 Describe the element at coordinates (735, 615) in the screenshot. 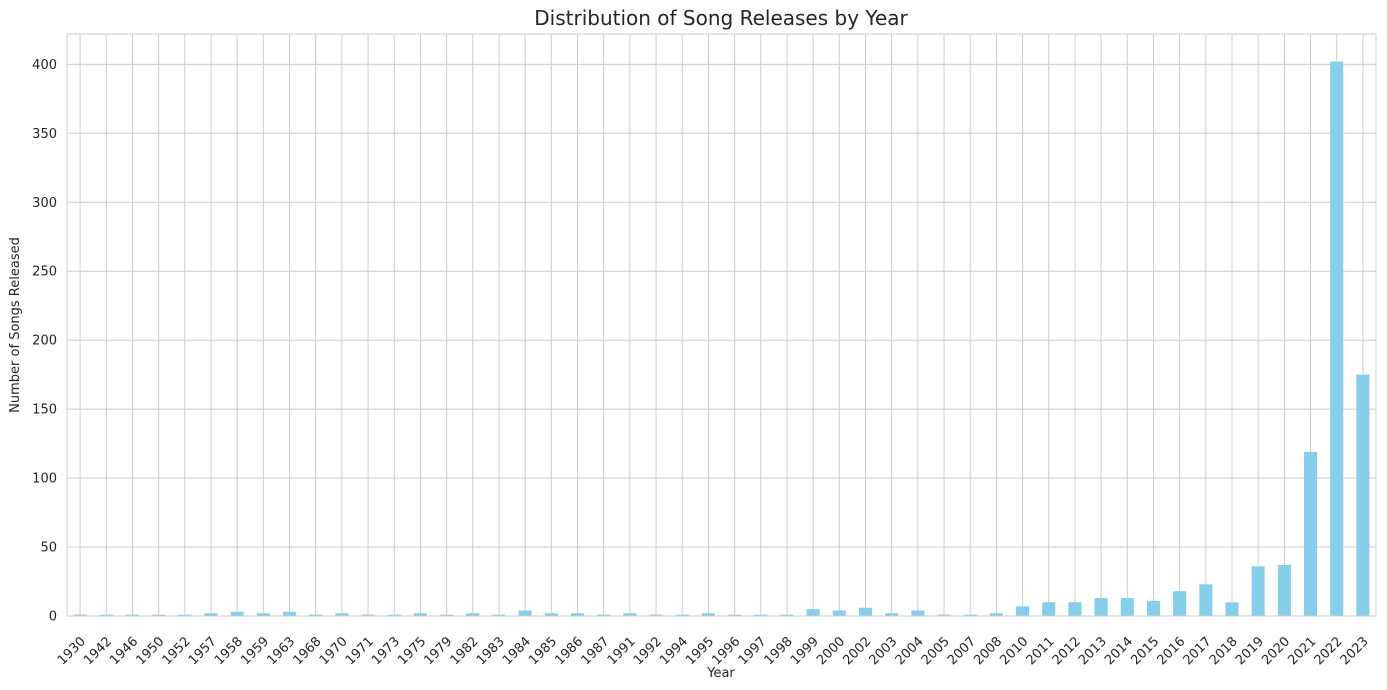

I see `bar-1996` at that location.